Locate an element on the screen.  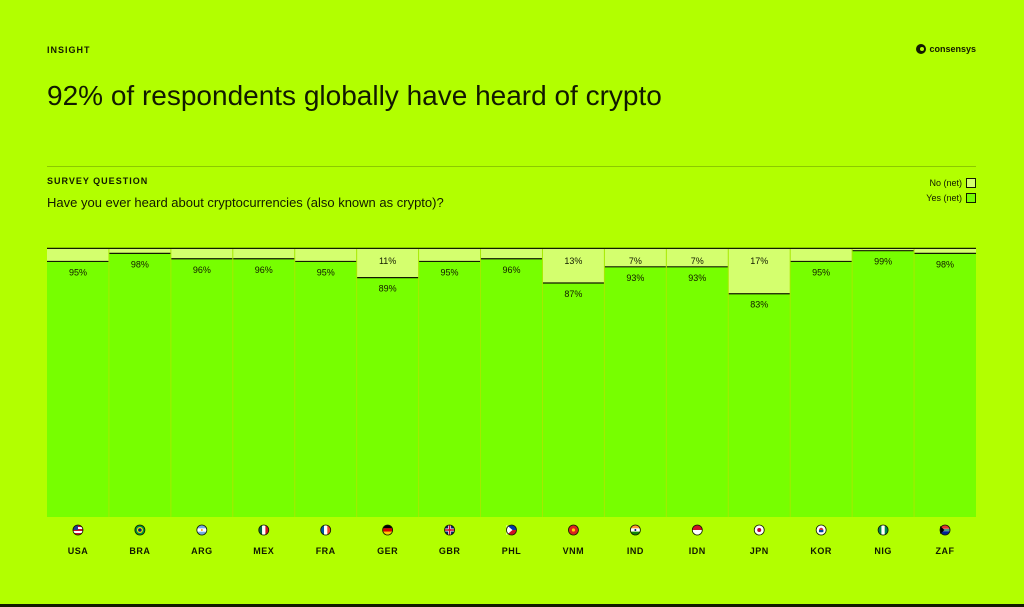
chart-legend: No (net) Yes (net) is located at coordinates (951, 190).